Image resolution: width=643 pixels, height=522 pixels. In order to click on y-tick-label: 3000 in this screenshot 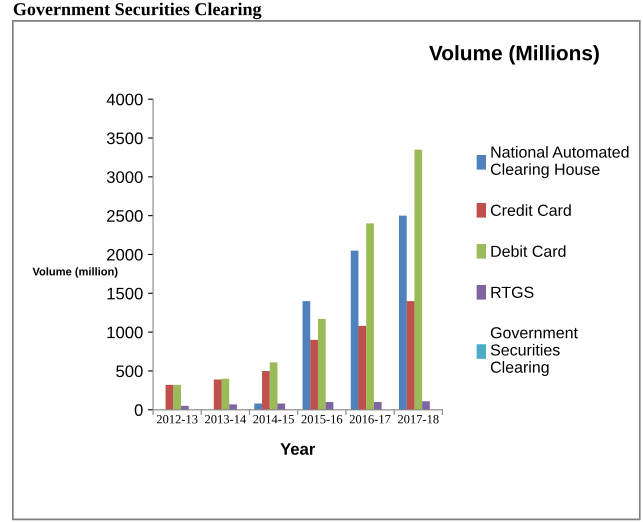, I will do `click(124, 177)`.